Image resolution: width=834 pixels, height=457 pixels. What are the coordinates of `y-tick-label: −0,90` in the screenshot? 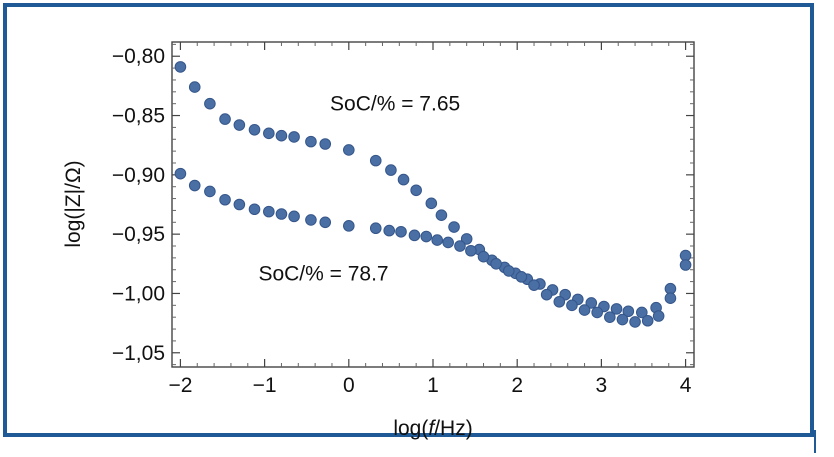 It's located at (138, 175).